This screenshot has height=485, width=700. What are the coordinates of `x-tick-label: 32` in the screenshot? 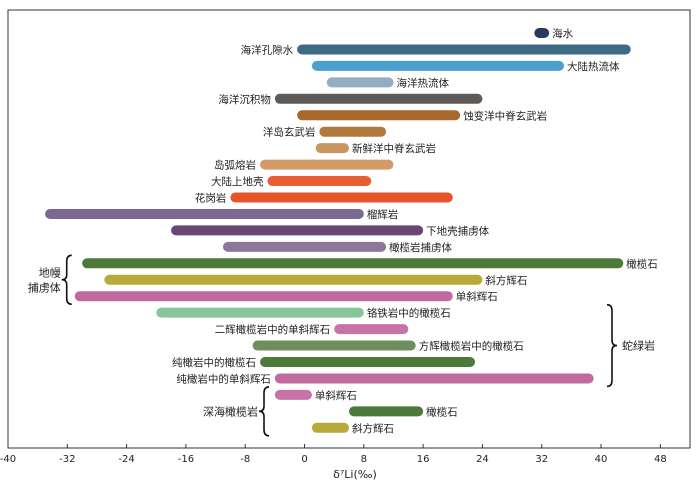 It's located at (541, 459).